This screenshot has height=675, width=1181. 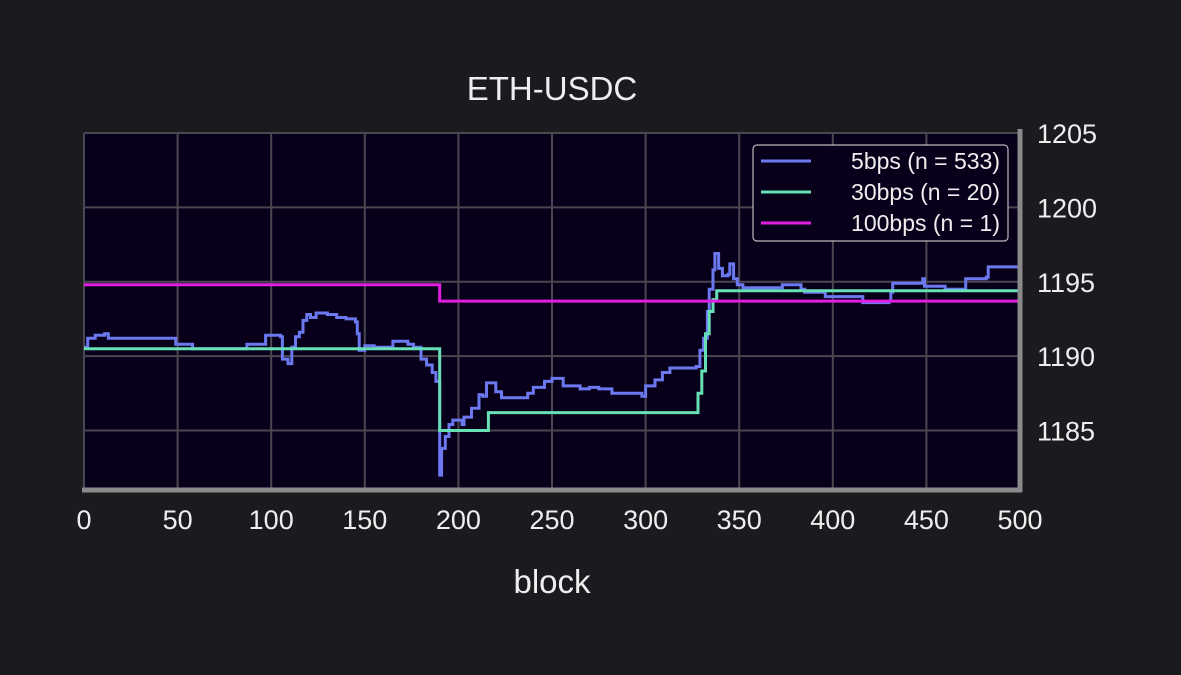 What do you see at coordinates (551, 520) in the screenshot?
I see `x-tick-label: 250` at bounding box center [551, 520].